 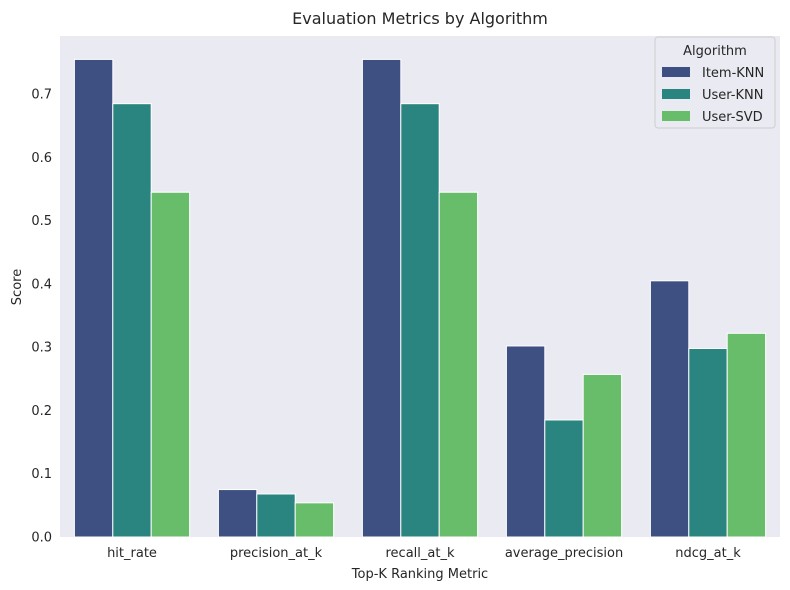 What do you see at coordinates (564, 553) in the screenshot?
I see `x-tick-label: average_precision` at bounding box center [564, 553].